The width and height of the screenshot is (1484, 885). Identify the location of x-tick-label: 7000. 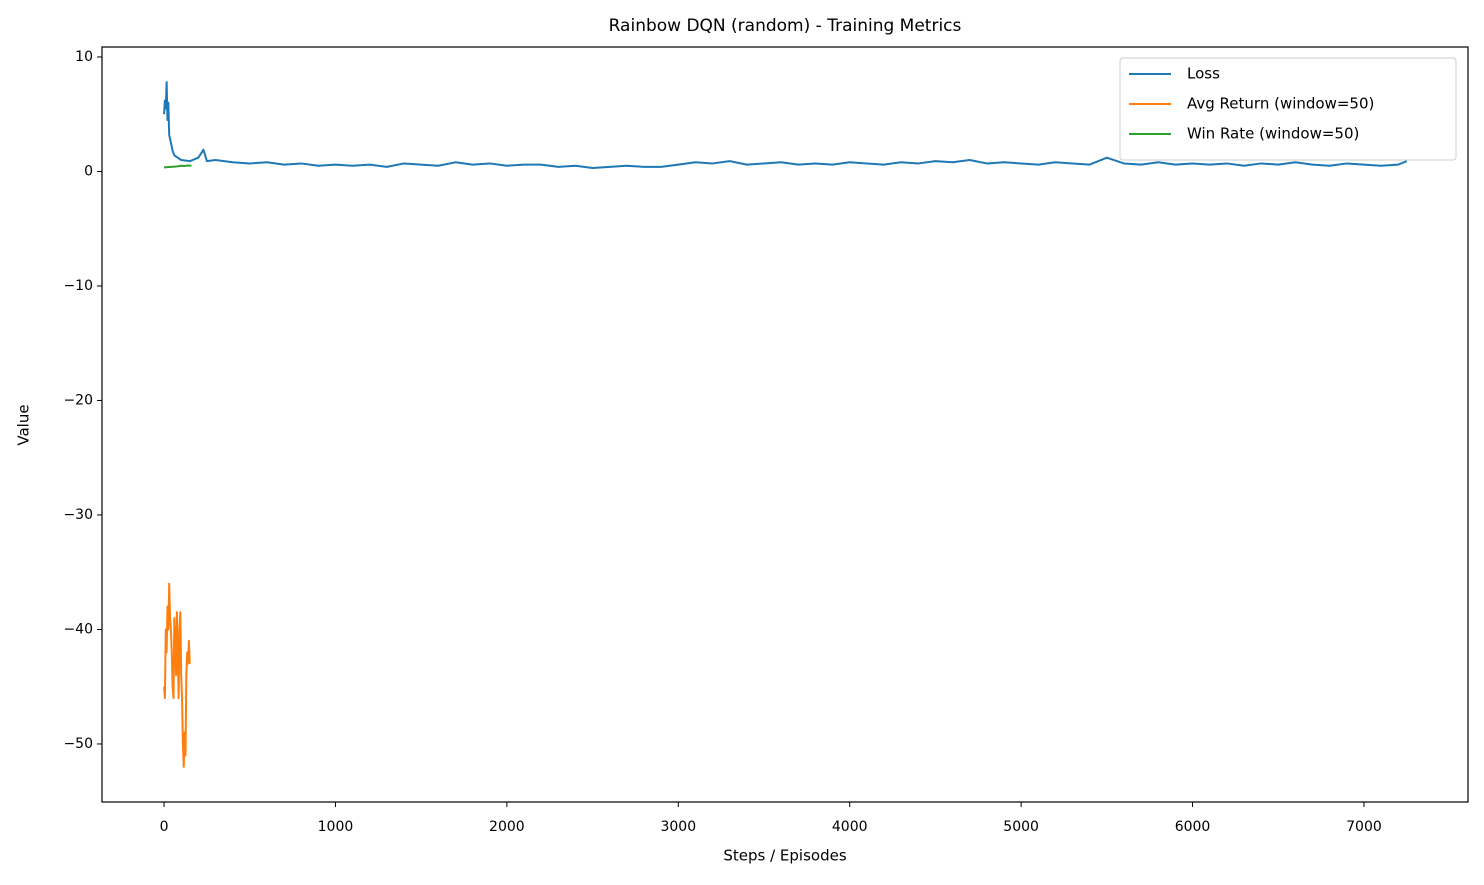
(1364, 827).